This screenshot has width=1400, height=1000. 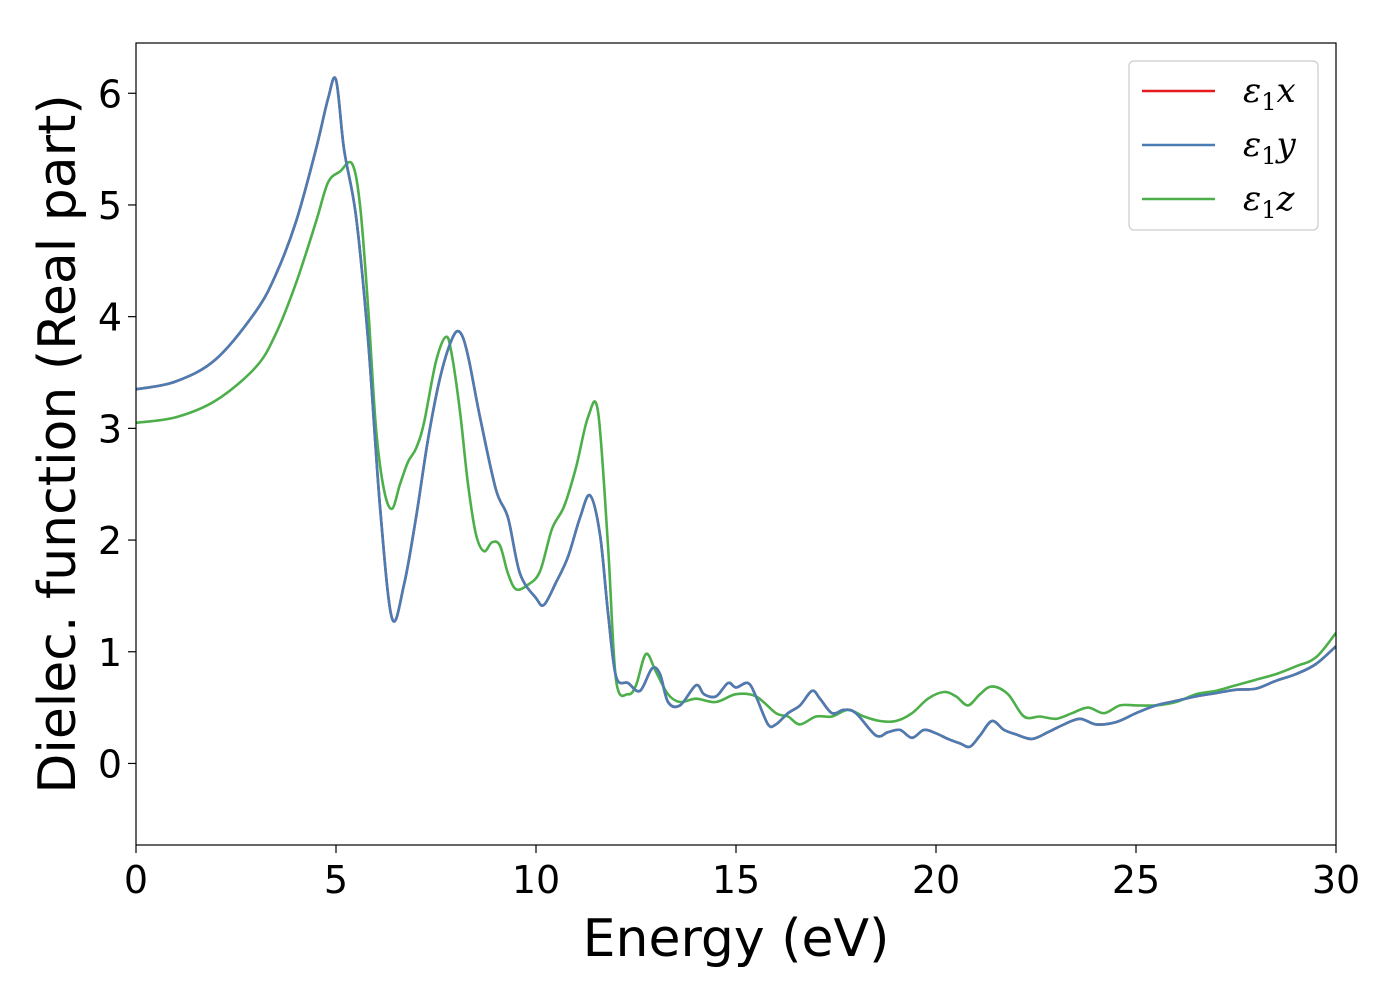 I want to click on x-axis: 0 5 10 15 20 25 30, so click(x=742, y=873).